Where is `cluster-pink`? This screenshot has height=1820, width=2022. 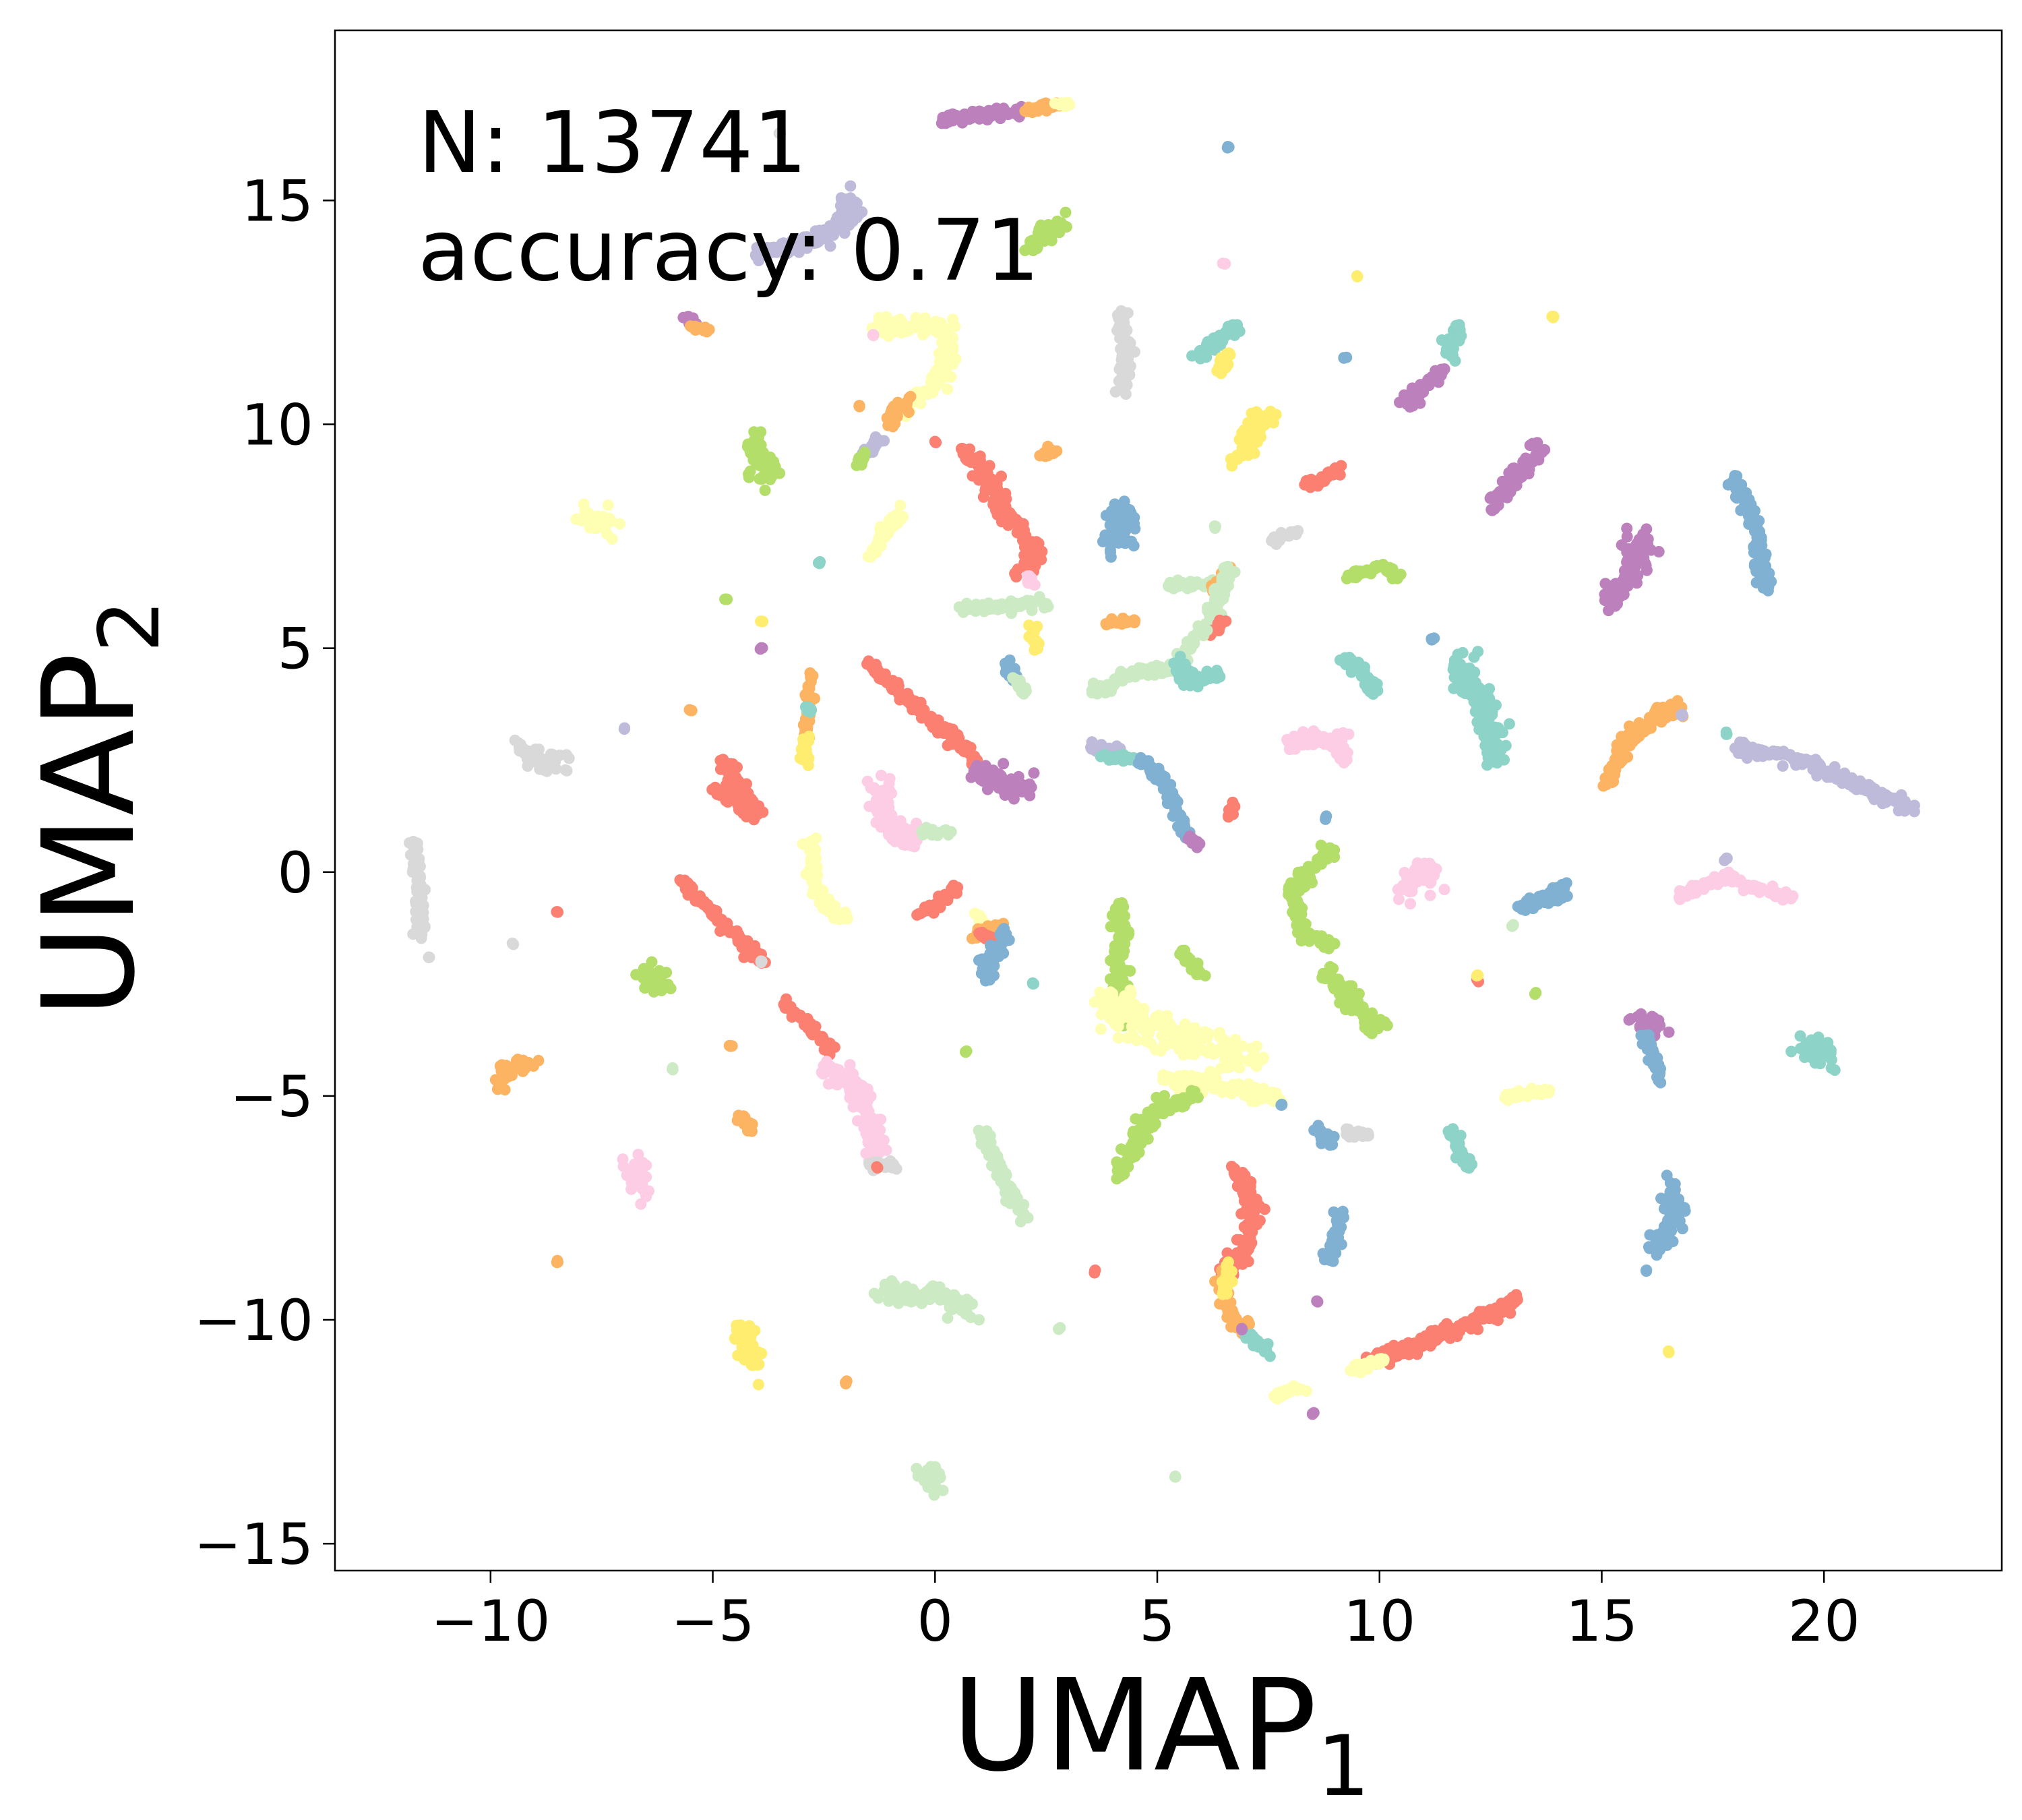
cluster-pink is located at coordinates (874, 335).